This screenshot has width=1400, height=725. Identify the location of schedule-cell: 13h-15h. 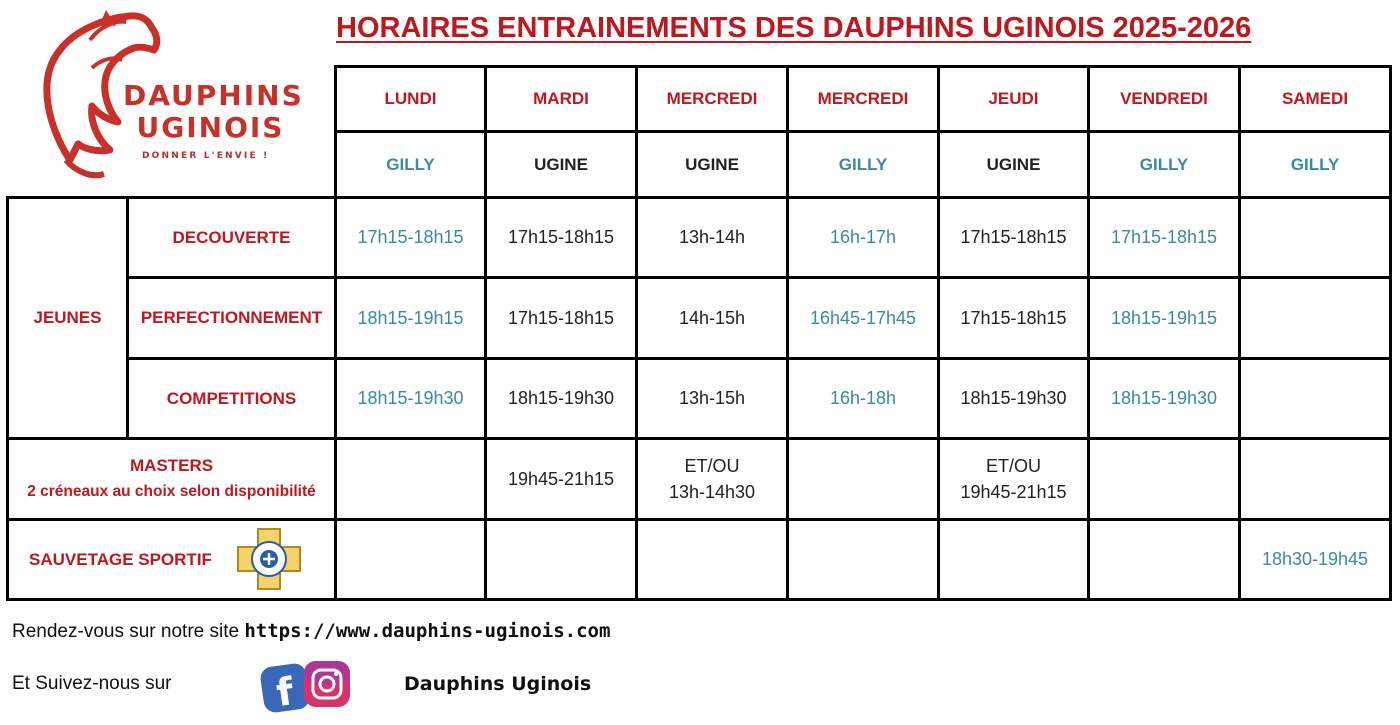
(712, 398).